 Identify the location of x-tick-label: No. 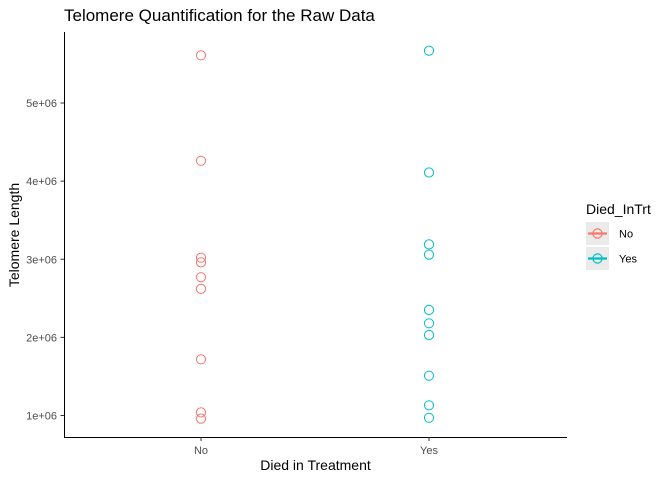
(201, 451).